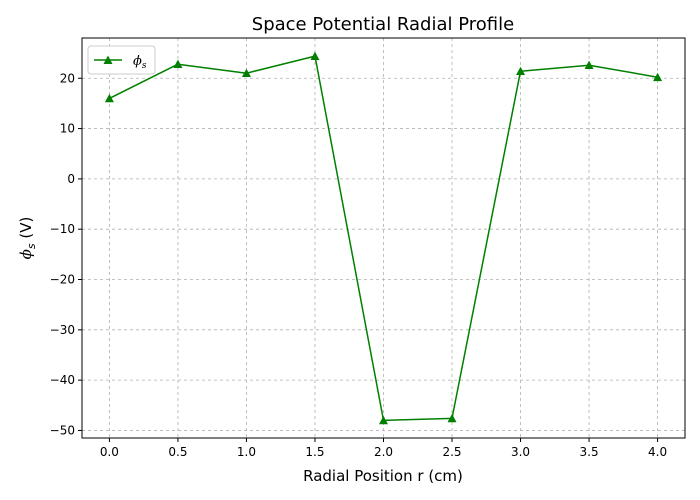  I want to click on x-axis-ticks: 0.0 0.5 1.0 1.5 2.0 2.5 3.0 3.5 4.0, so click(383, 448).